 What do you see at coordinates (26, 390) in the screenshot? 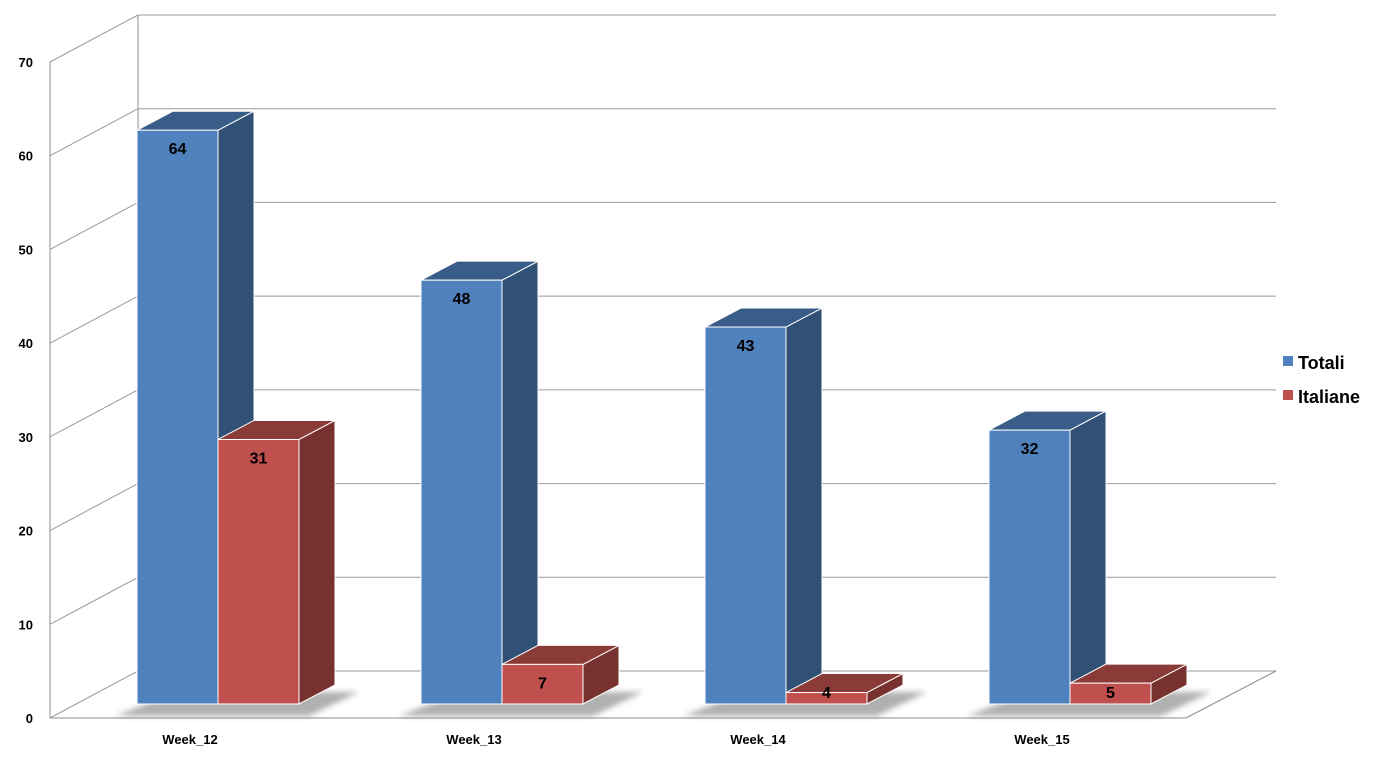
I see `y-axis-ticks: 0 10 20 30 40 50 60 70` at bounding box center [26, 390].